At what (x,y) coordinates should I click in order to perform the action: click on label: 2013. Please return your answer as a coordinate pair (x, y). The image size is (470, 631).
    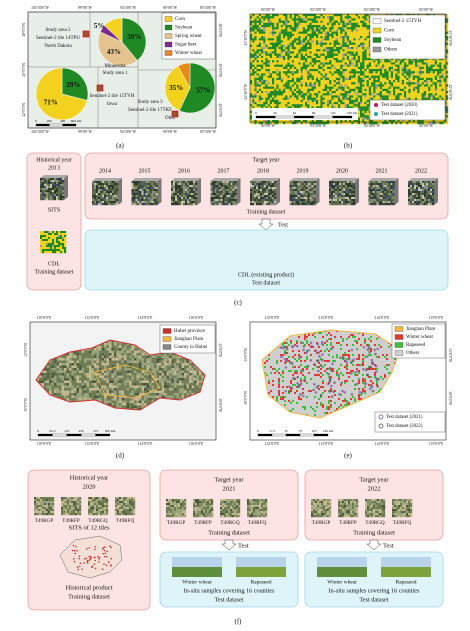
    Looking at the image, I should click on (54, 168).